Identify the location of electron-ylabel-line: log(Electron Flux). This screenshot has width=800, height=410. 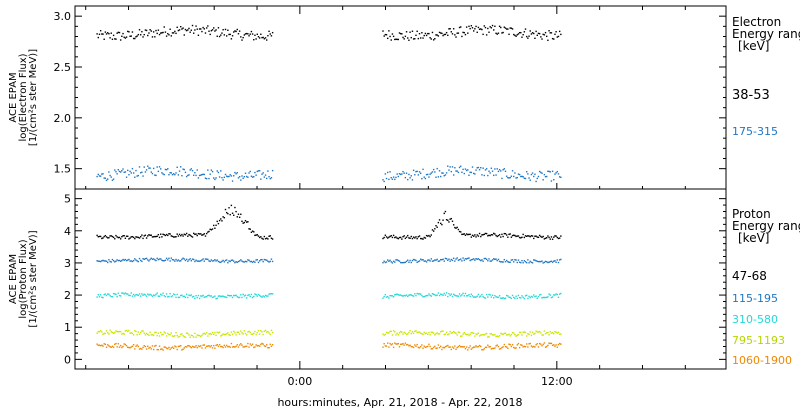
(23, 97).